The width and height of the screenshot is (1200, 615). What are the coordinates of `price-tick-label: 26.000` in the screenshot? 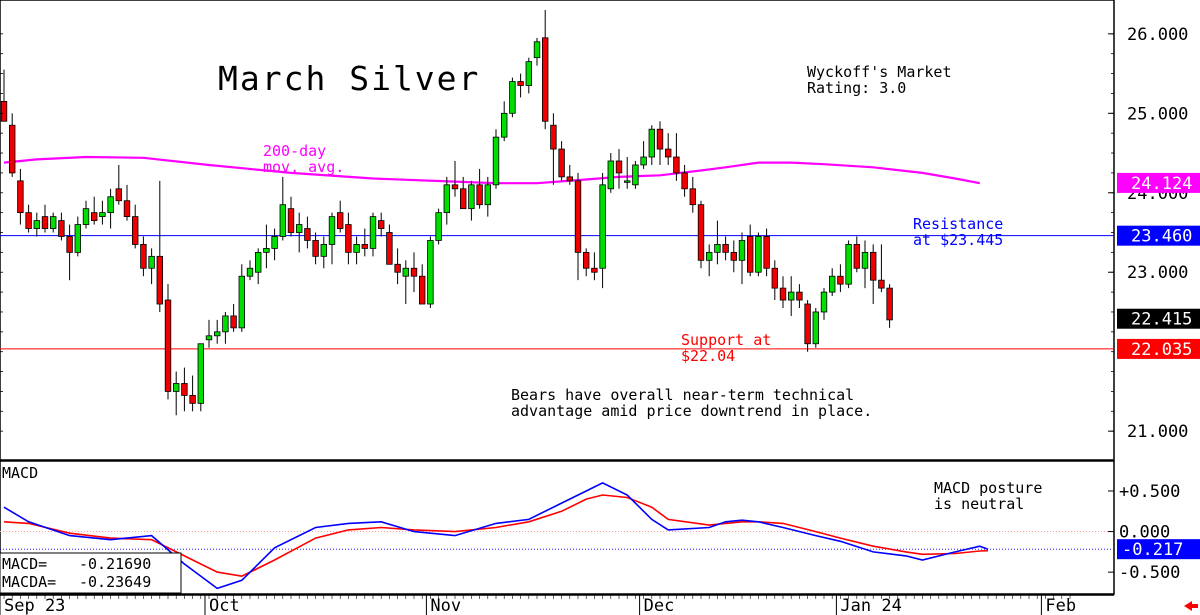 It's located at (1157, 35).